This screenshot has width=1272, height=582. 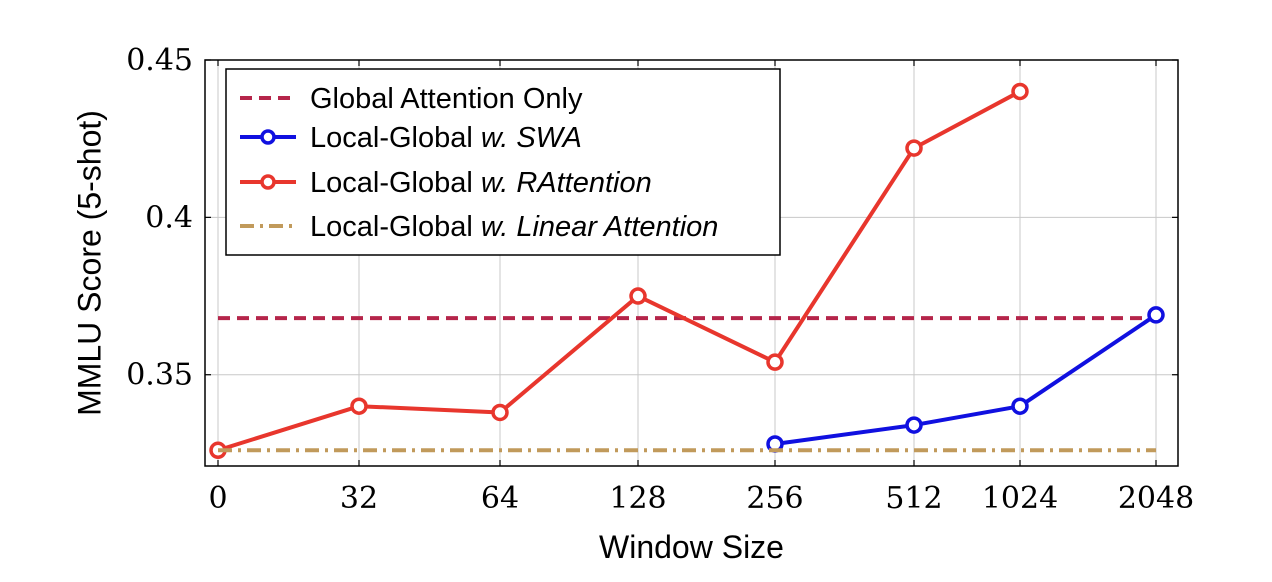 What do you see at coordinates (500, 498) in the screenshot?
I see `x-tick-label: 64` at bounding box center [500, 498].